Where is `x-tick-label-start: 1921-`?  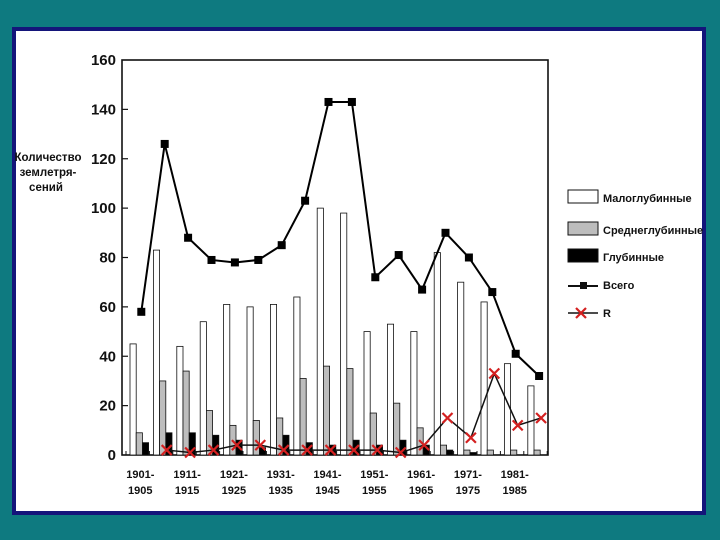 x-tick-label-start: 1921- is located at coordinates (234, 475).